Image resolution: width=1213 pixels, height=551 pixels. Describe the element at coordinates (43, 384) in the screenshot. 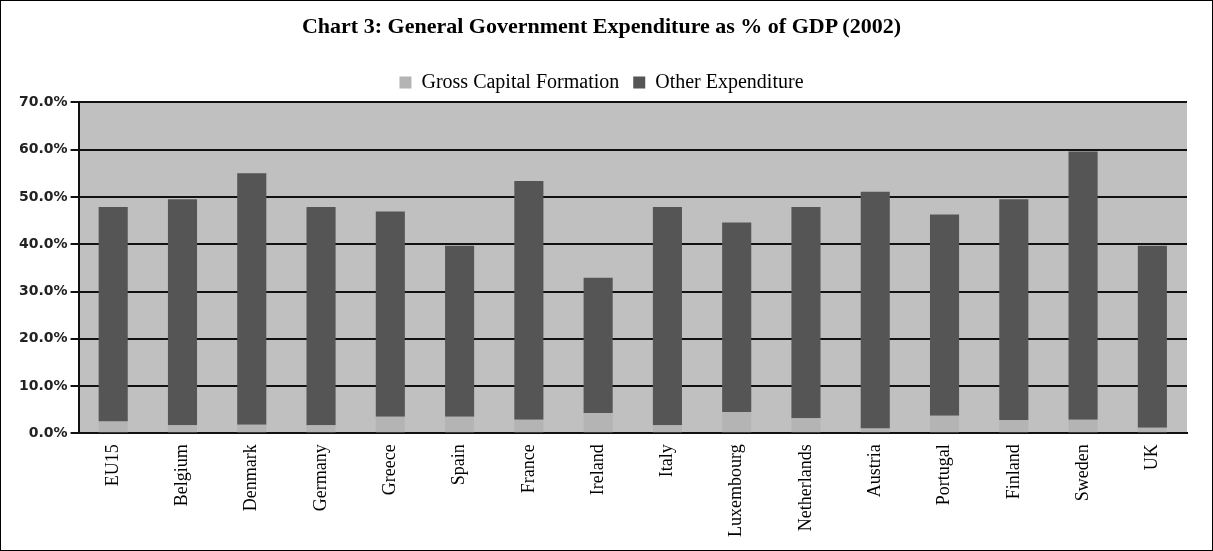

I see `y-tick-label: 10.0%` at that location.